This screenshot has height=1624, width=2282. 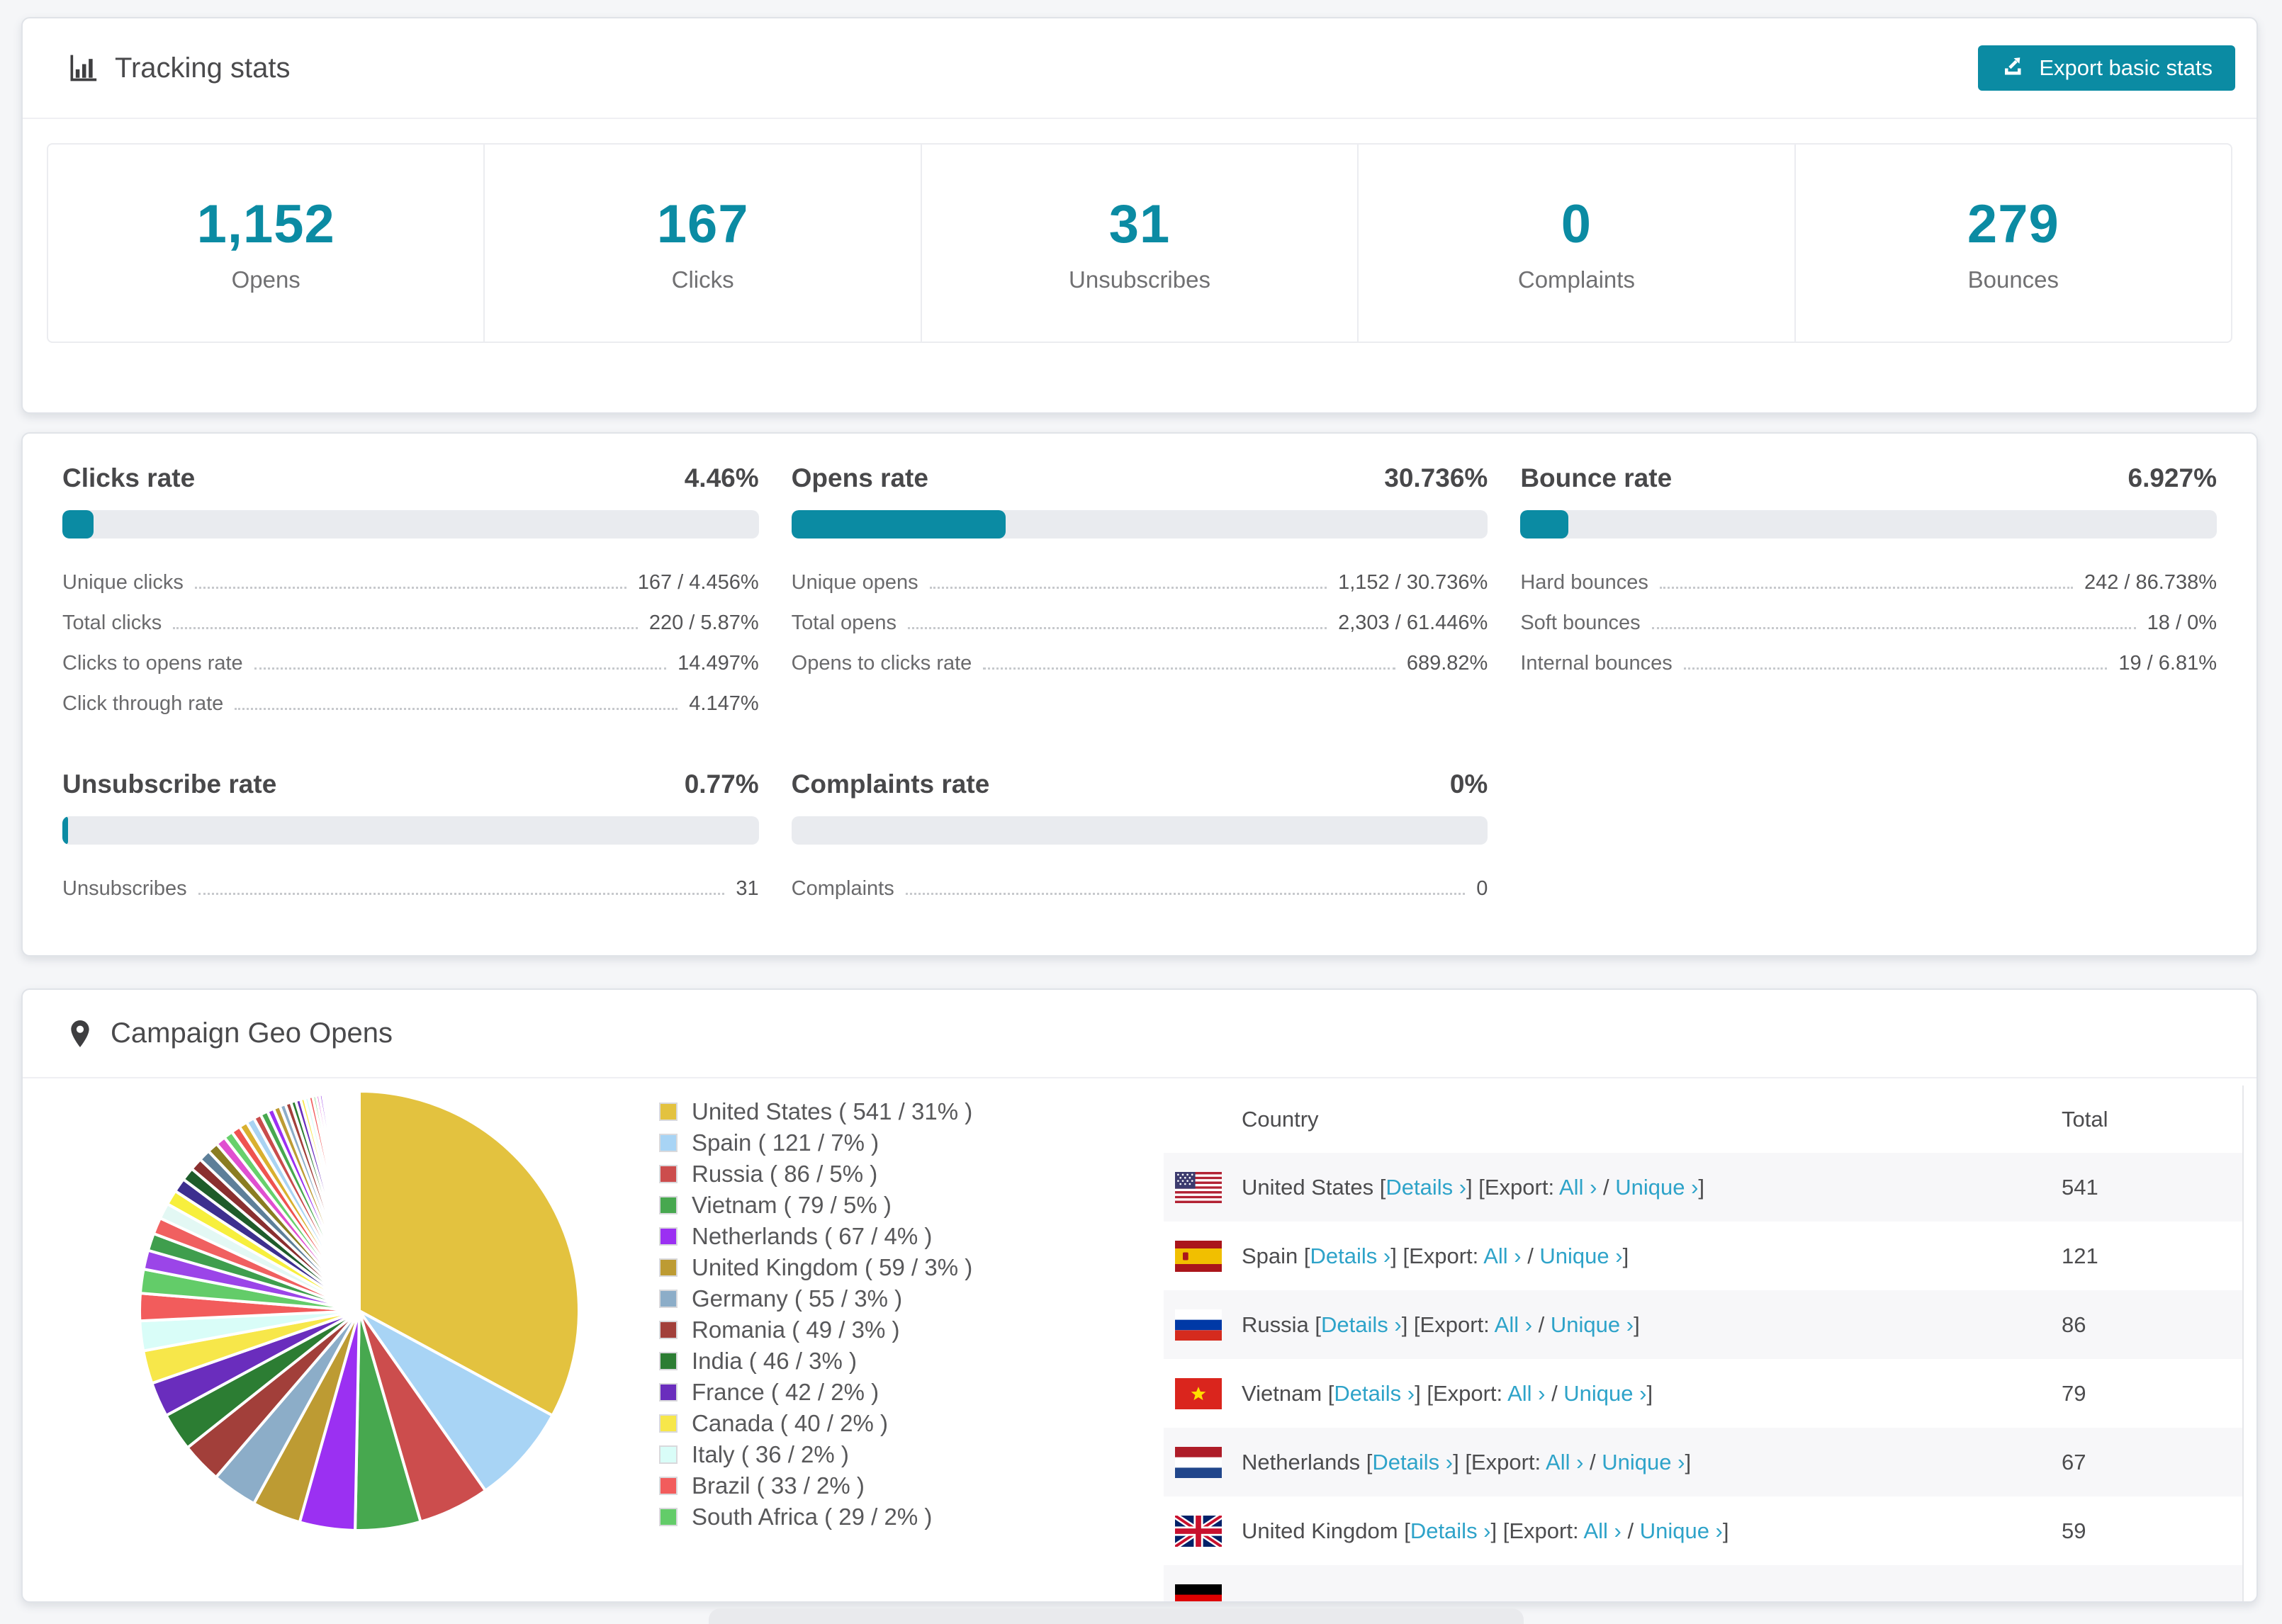 What do you see at coordinates (842, 889) in the screenshot?
I see `stat-row-label: Complaints` at bounding box center [842, 889].